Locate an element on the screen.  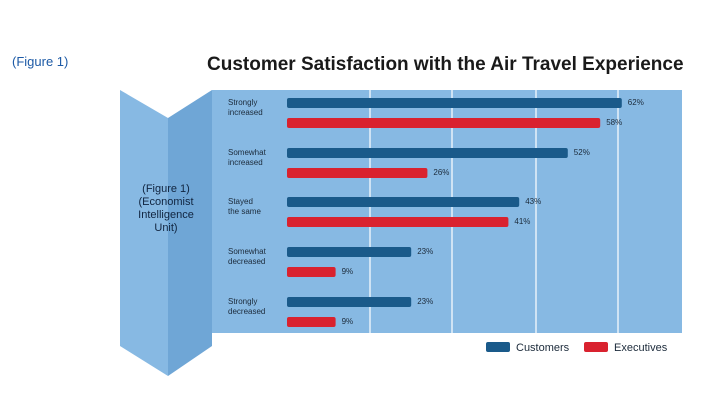
side-label-line: Intelligence is located at coordinates (166, 215).